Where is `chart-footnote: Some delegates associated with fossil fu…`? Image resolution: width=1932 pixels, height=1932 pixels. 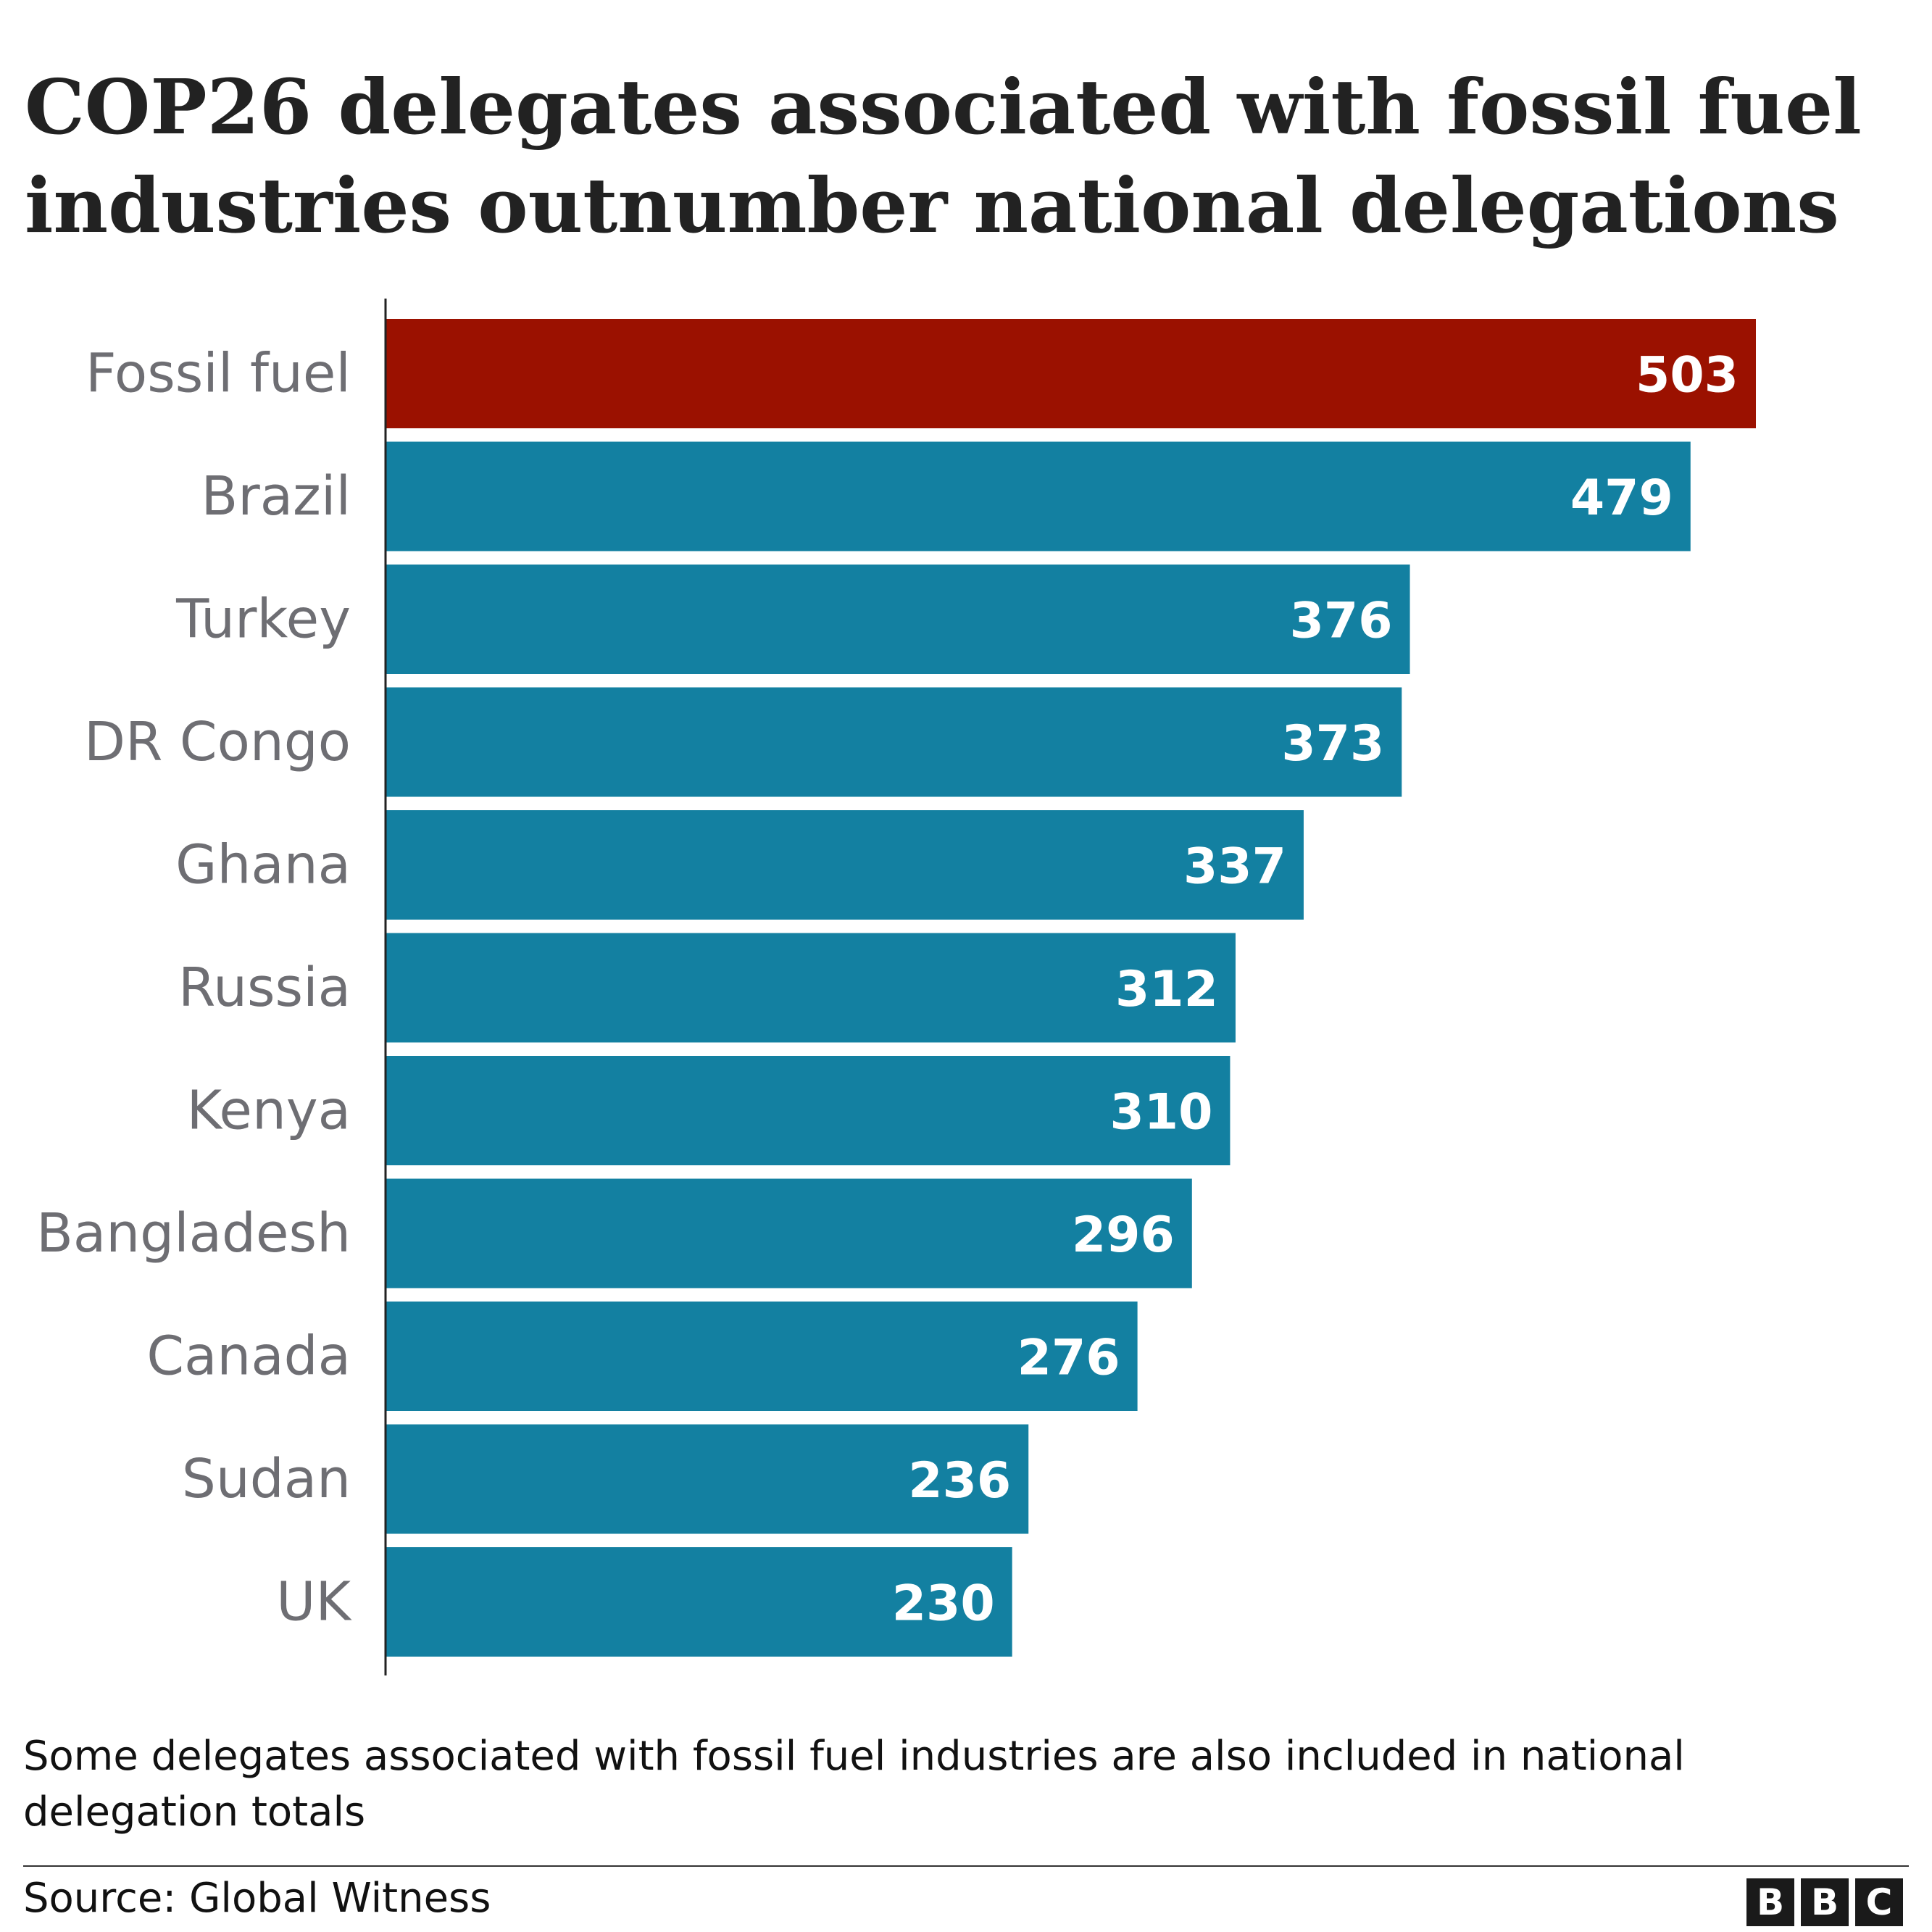
chart-footnote: Some delegates associated with fossil fu… is located at coordinates (854, 1785).